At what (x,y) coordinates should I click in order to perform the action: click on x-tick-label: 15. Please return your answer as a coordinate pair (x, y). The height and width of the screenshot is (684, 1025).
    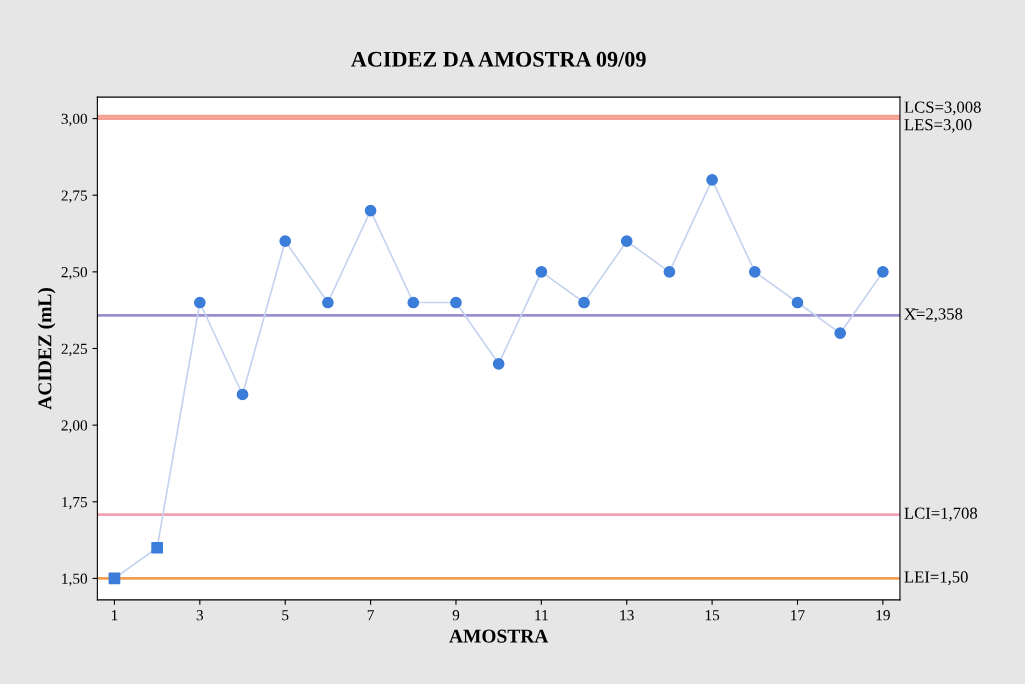
    Looking at the image, I should click on (712, 615).